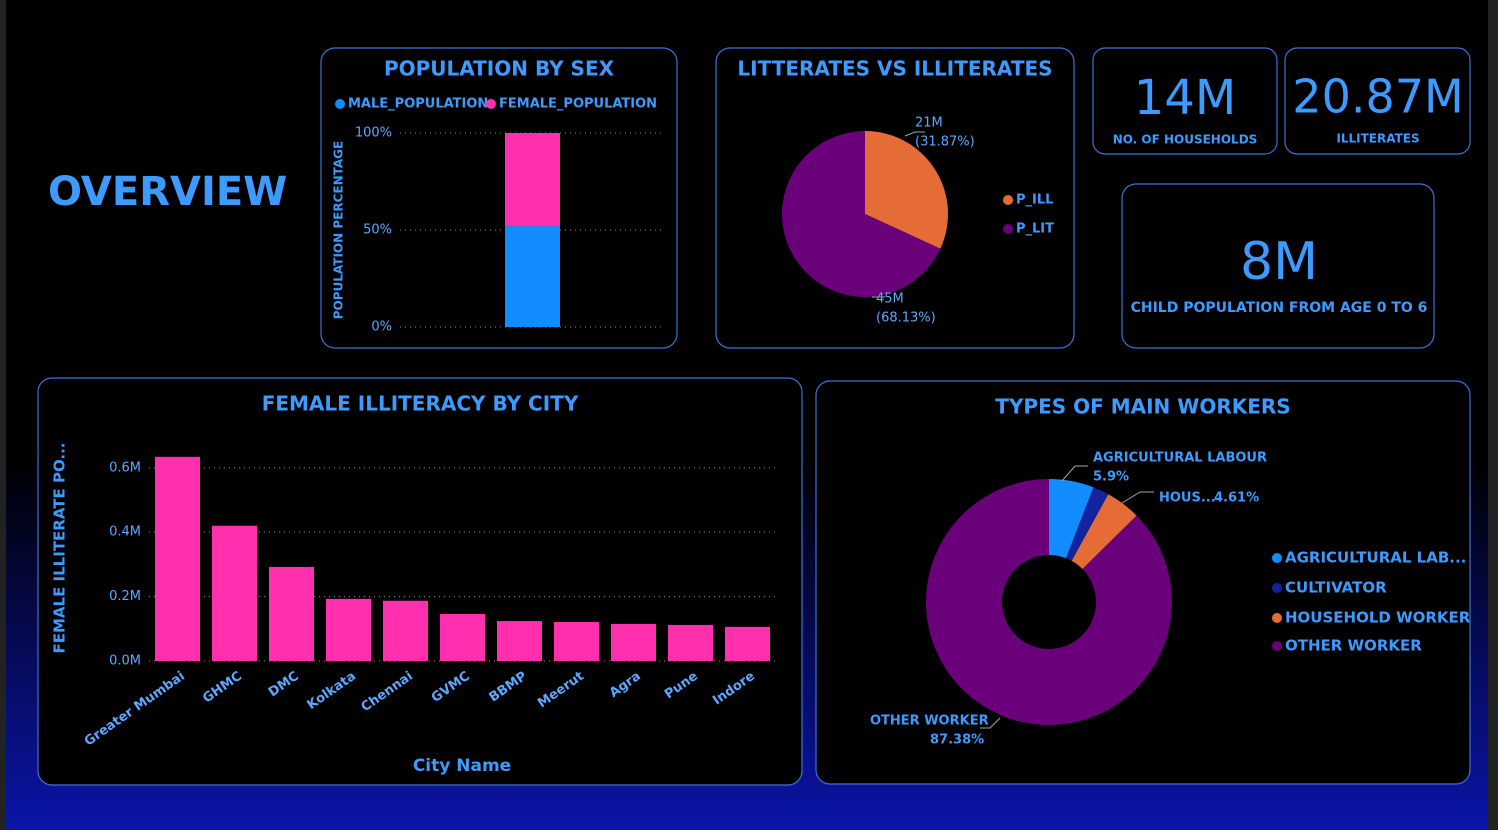 The width and height of the screenshot is (1498, 830). I want to click on y-tick-label: 100%, so click(373, 133).